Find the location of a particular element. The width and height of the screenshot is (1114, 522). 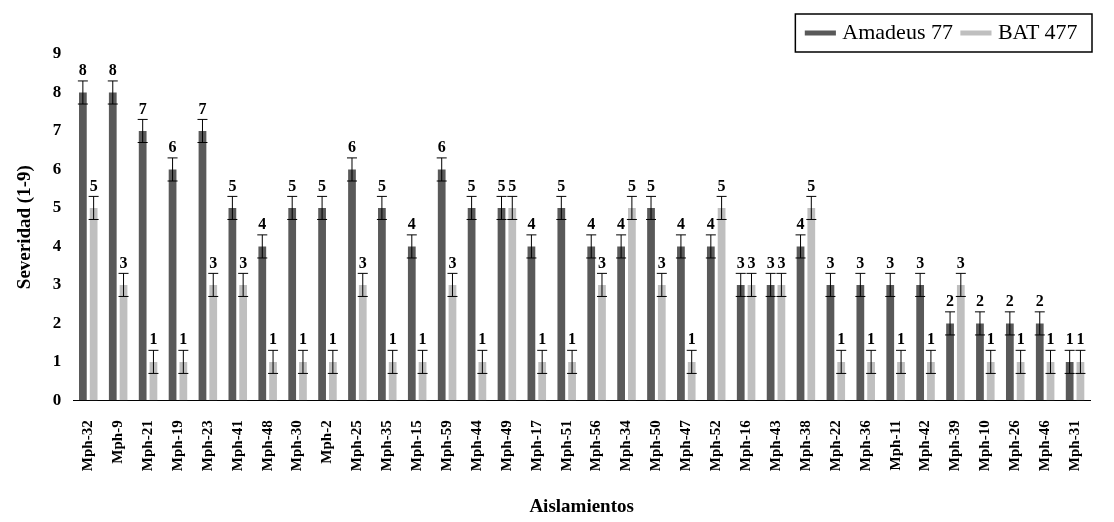

x-tick-label: Mph-44 is located at coordinates (475, 445).